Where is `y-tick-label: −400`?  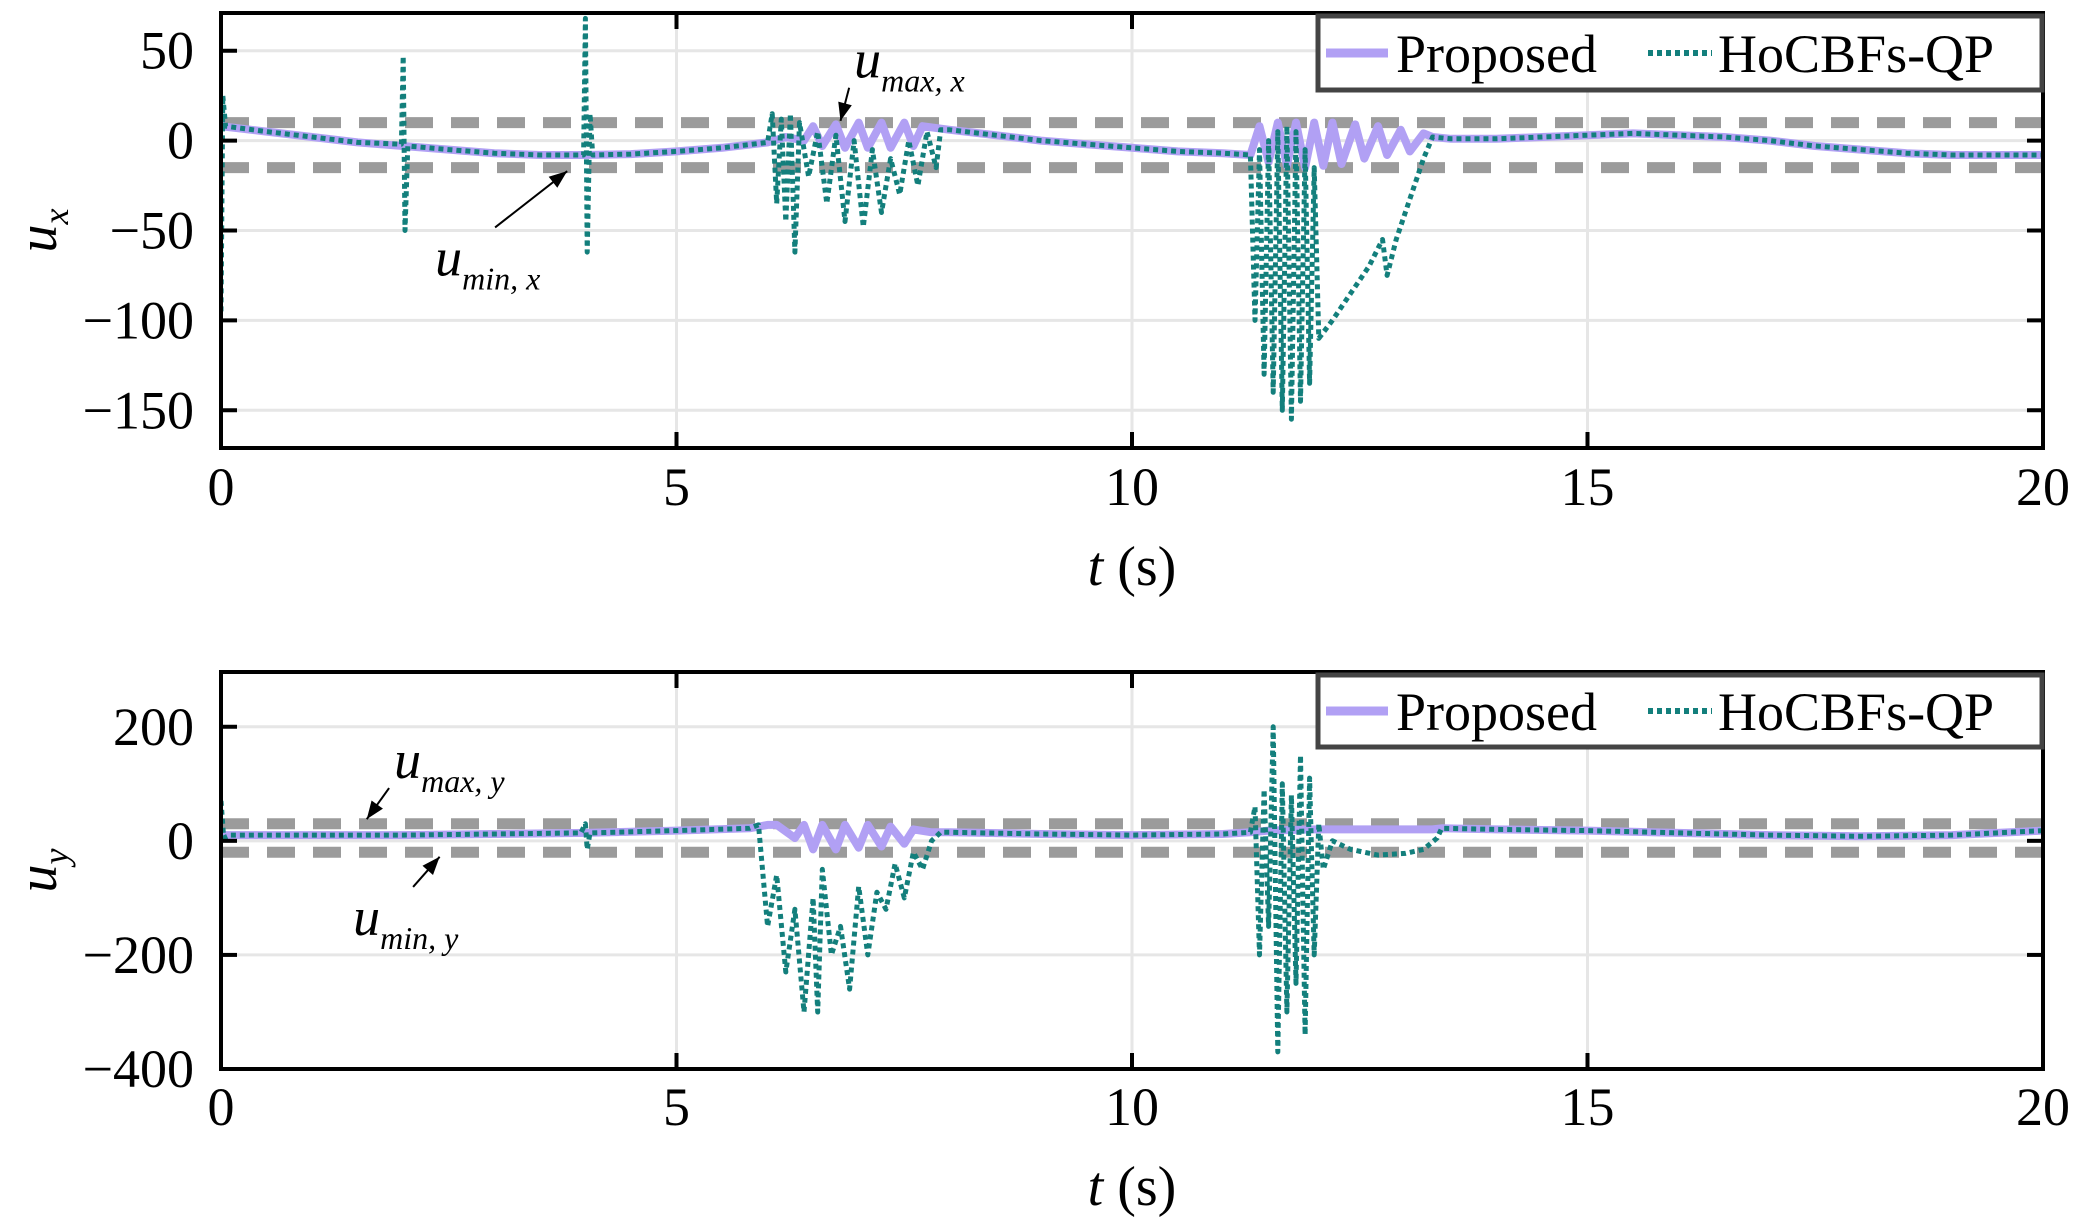 y-tick-label: −400 is located at coordinates (138, 1069).